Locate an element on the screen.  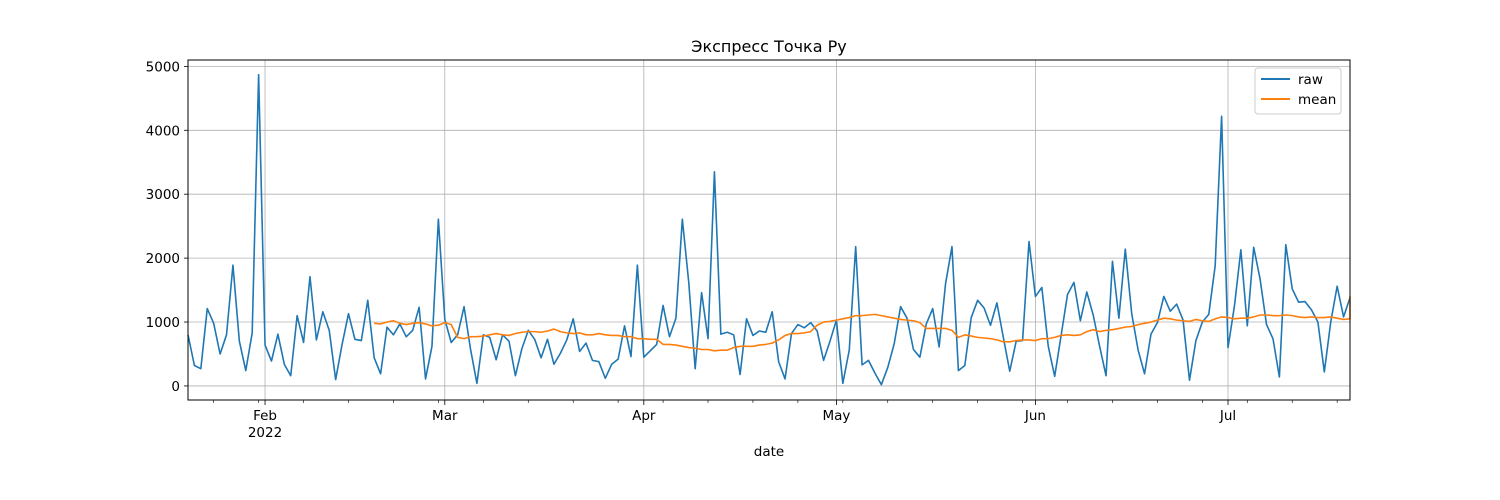
x-tick-label: Jun is located at coordinates (1035, 416).